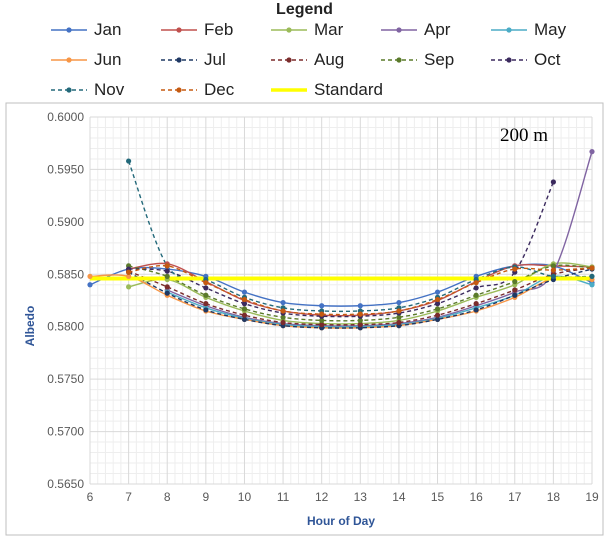 This screenshot has height=539, width=609. I want to click on legend-item-jan: Jan, so click(85, 30).